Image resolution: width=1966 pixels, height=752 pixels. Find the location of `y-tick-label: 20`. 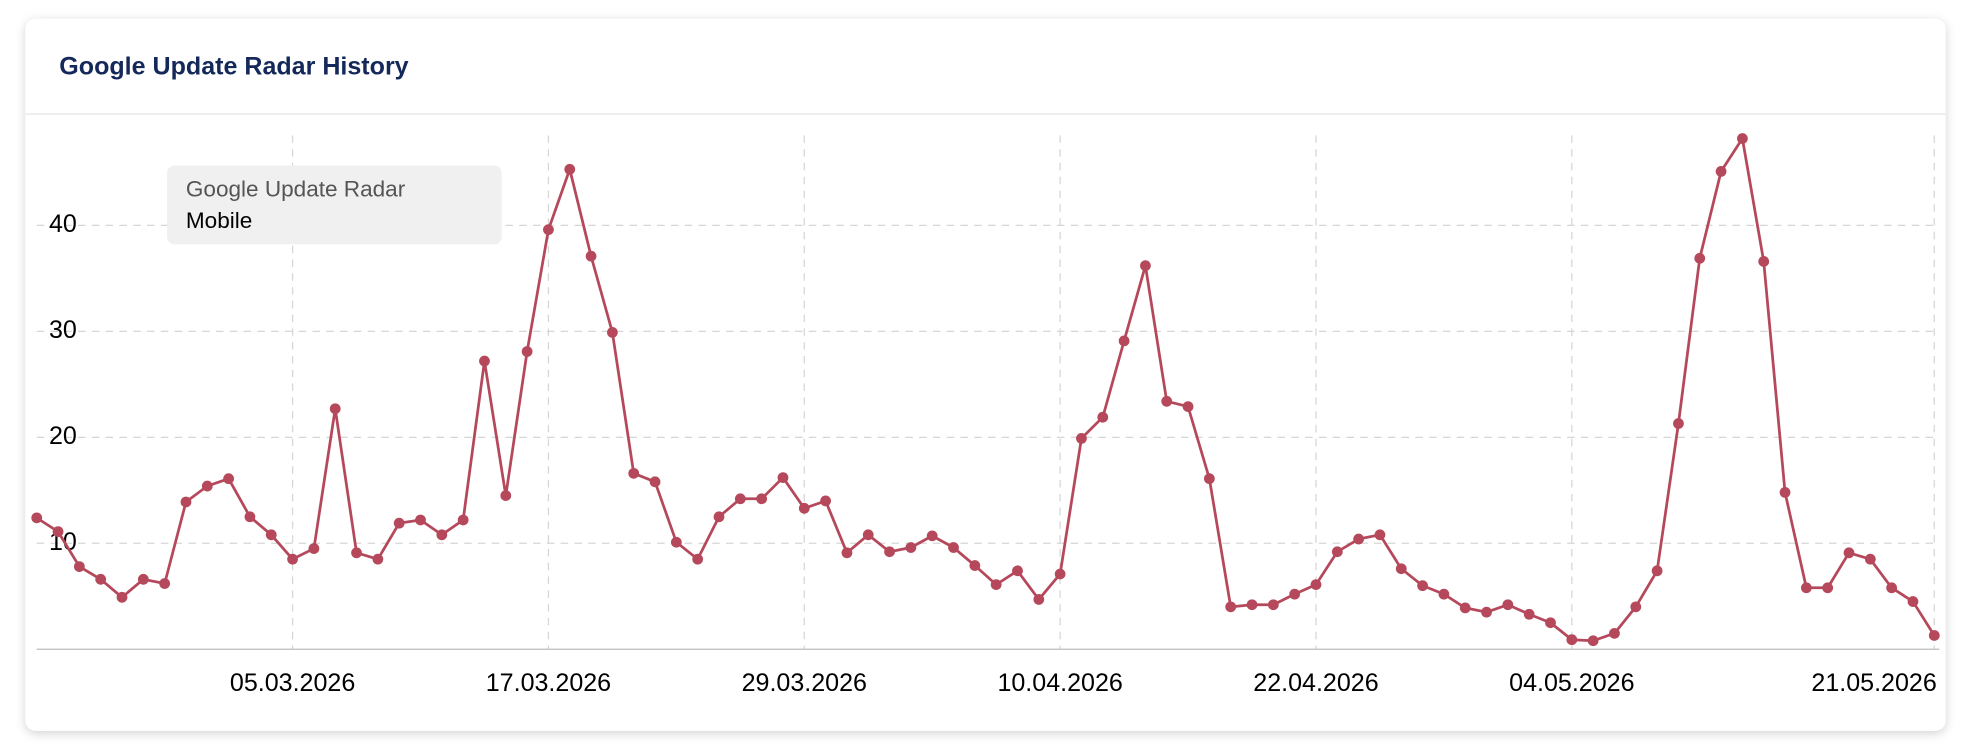

y-tick-label: 20 is located at coordinates (63, 436).